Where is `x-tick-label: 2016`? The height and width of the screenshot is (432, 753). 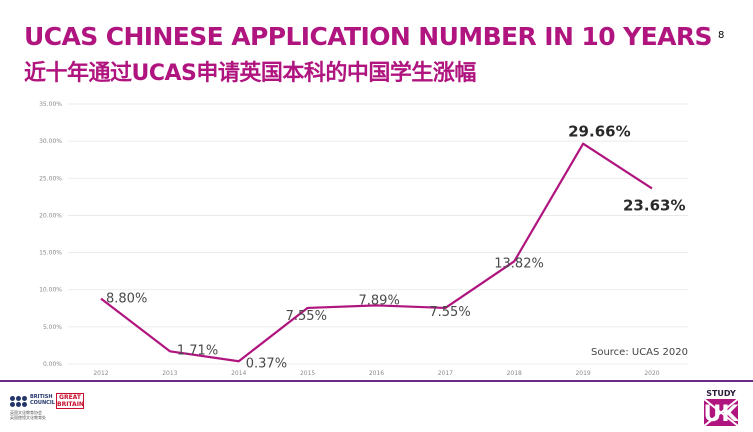 x-tick-label: 2016 is located at coordinates (376, 373).